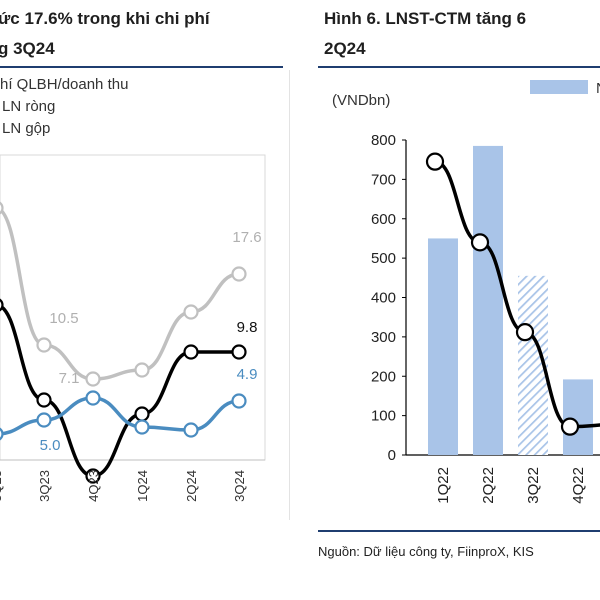  I want to click on left-legend-item-0: hí QLBH/doanh thu, so click(64, 84).